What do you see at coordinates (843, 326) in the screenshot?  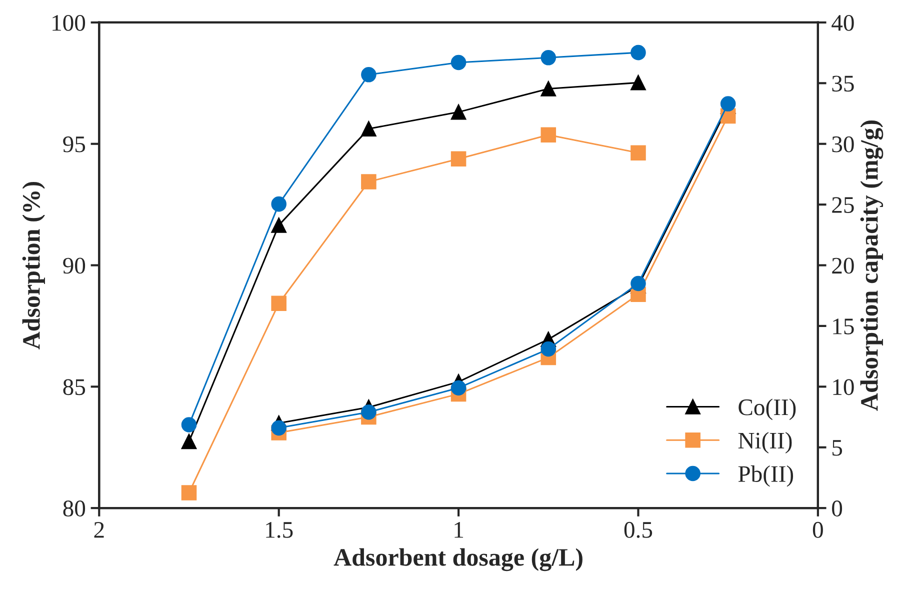 I see `y2-tick-label: 15` at bounding box center [843, 326].